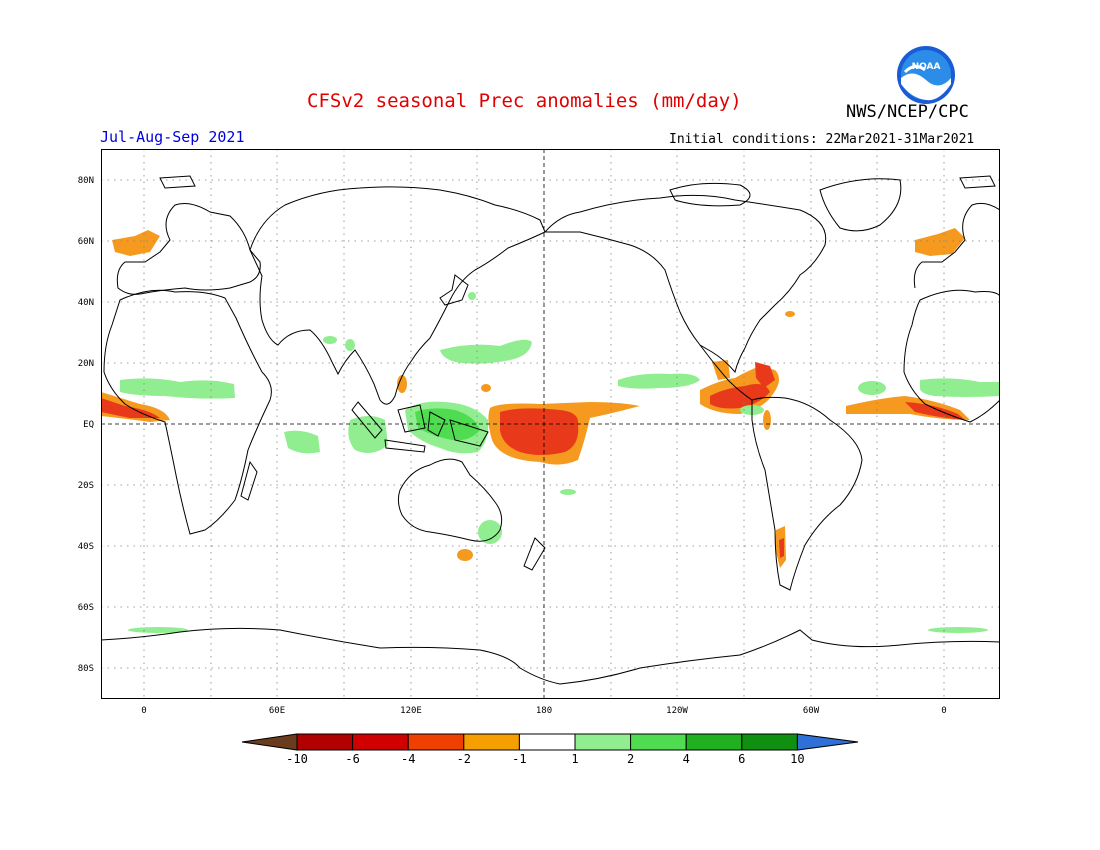 The image size is (1100, 850). What do you see at coordinates (926, 75) in the screenshot?
I see `noaa-logo: NOAA` at bounding box center [926, 75].